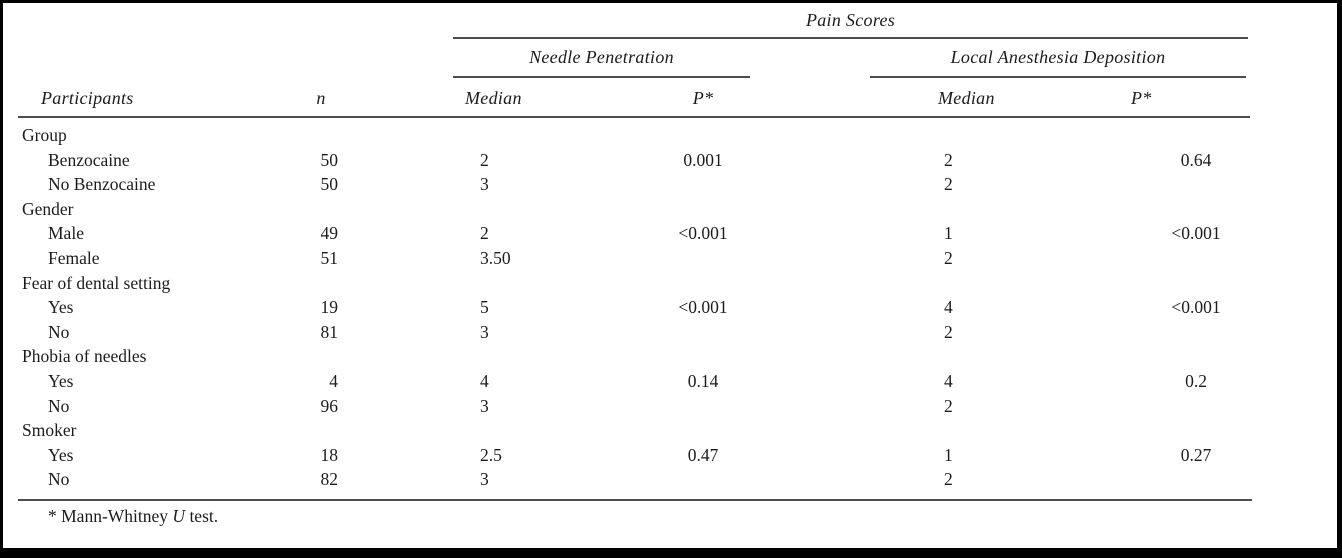  What do you see at coordinates (52, 516) in the screenshot?
I see `footnote-marker: *` at bounding box center [52, 516].